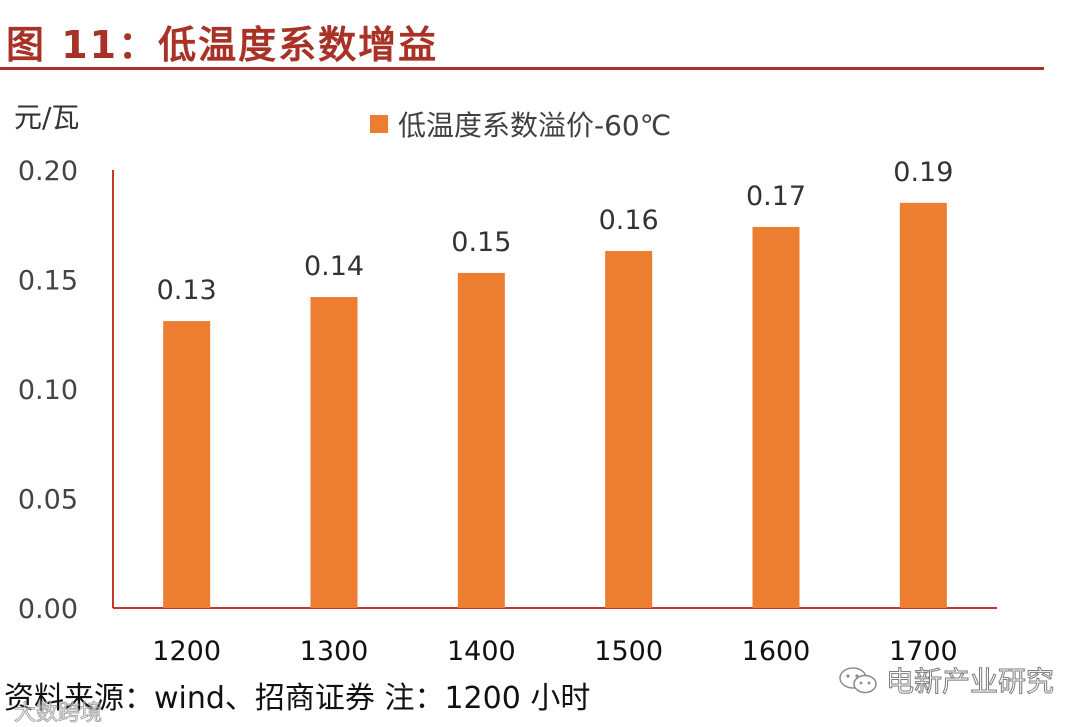  What do you see at coordinates (334, 651) in the screenshot?
I see `x-tick-label: 1300` at bounding box center [334, 651].